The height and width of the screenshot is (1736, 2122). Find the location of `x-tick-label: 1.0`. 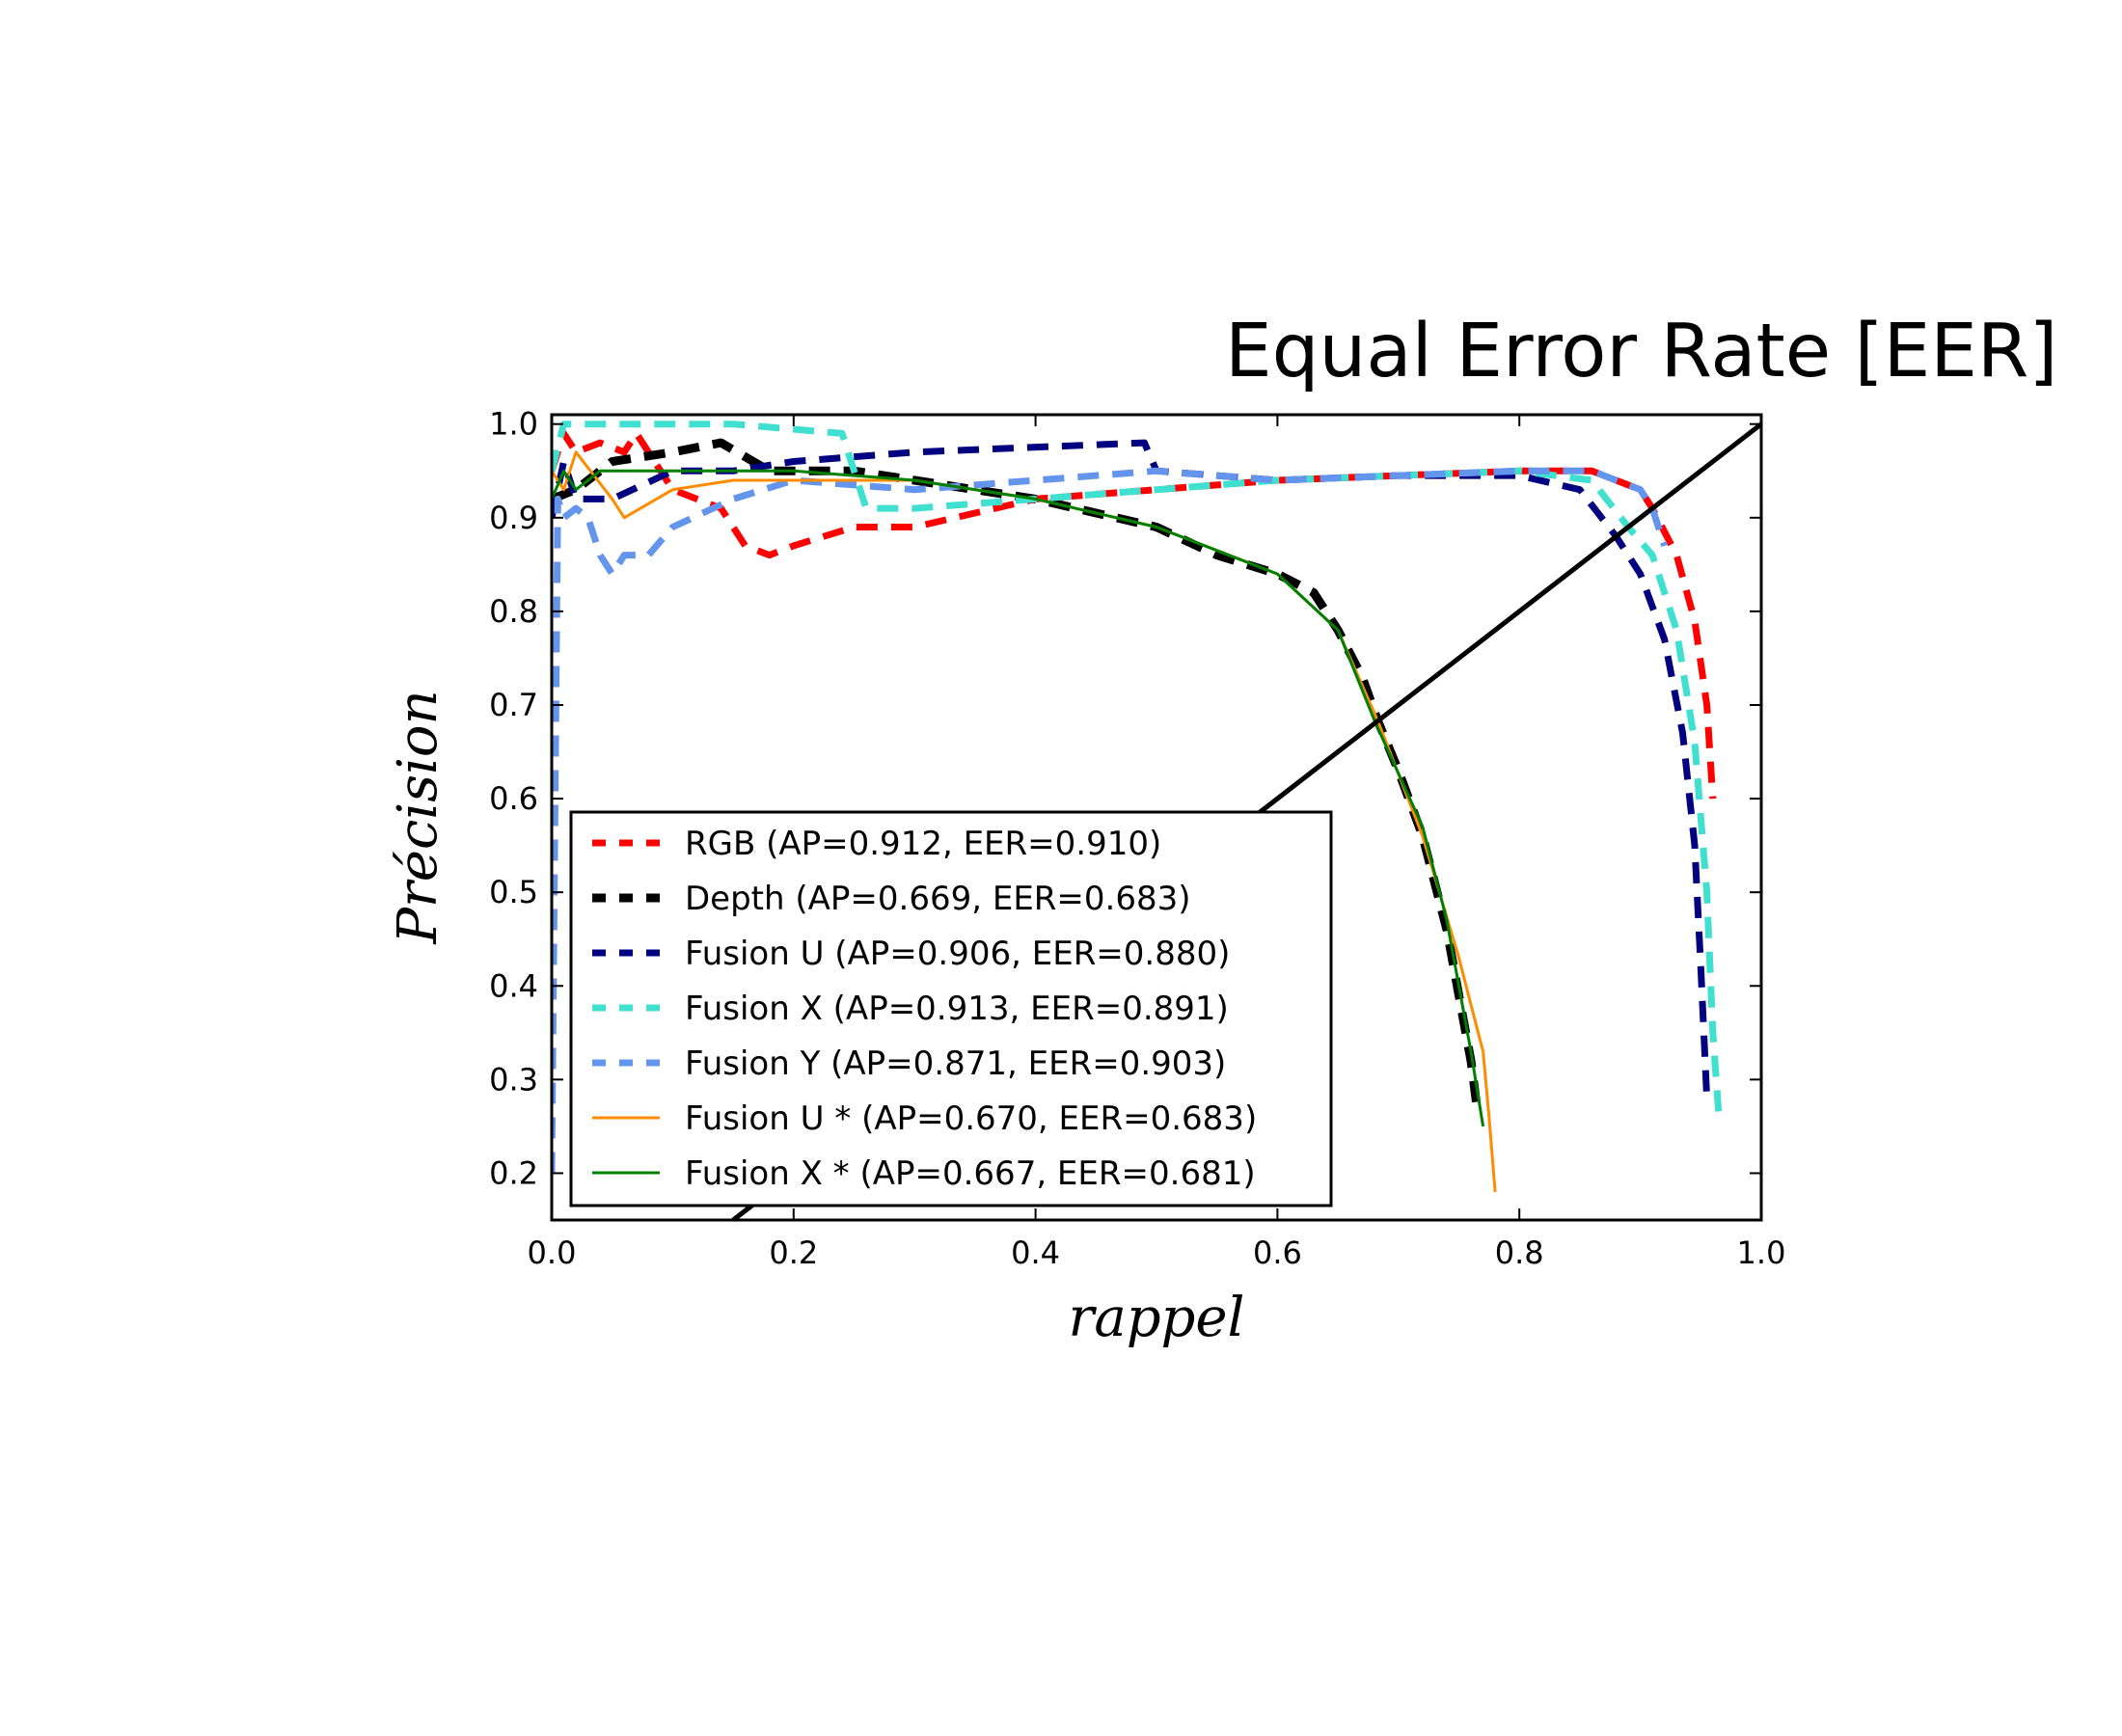

x-tick-label: 1.0 is located at coordinates (1762, 1253).